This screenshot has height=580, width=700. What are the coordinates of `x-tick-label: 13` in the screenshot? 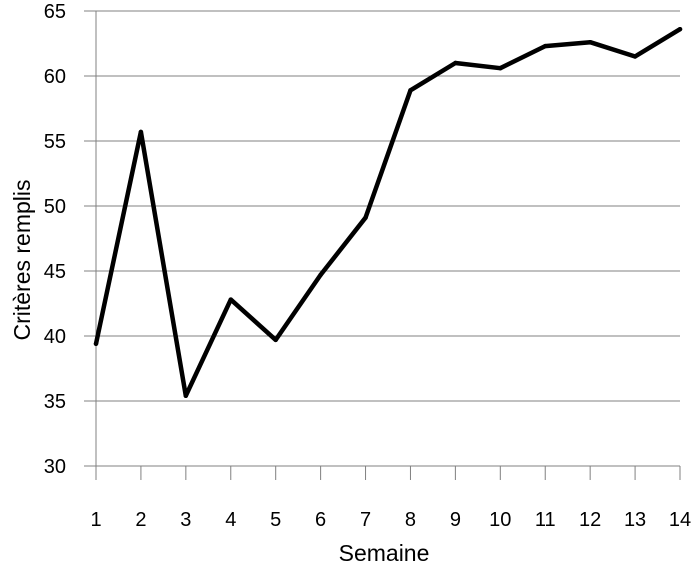 It's located at (635, 520).